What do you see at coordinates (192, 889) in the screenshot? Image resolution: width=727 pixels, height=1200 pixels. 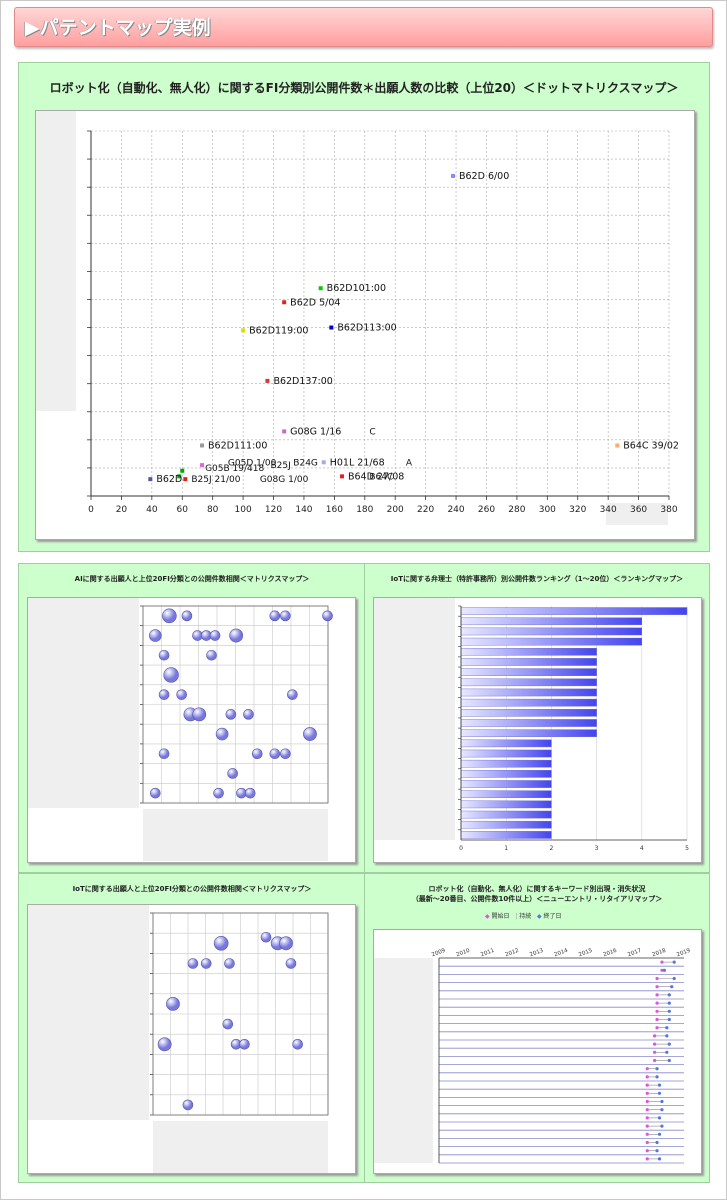 I see `iot-matrix-title: IoTに関する出願人と上位20FI分類との公開件数相関＜マトリクスマップ＞` at bounding box center [192, 889].